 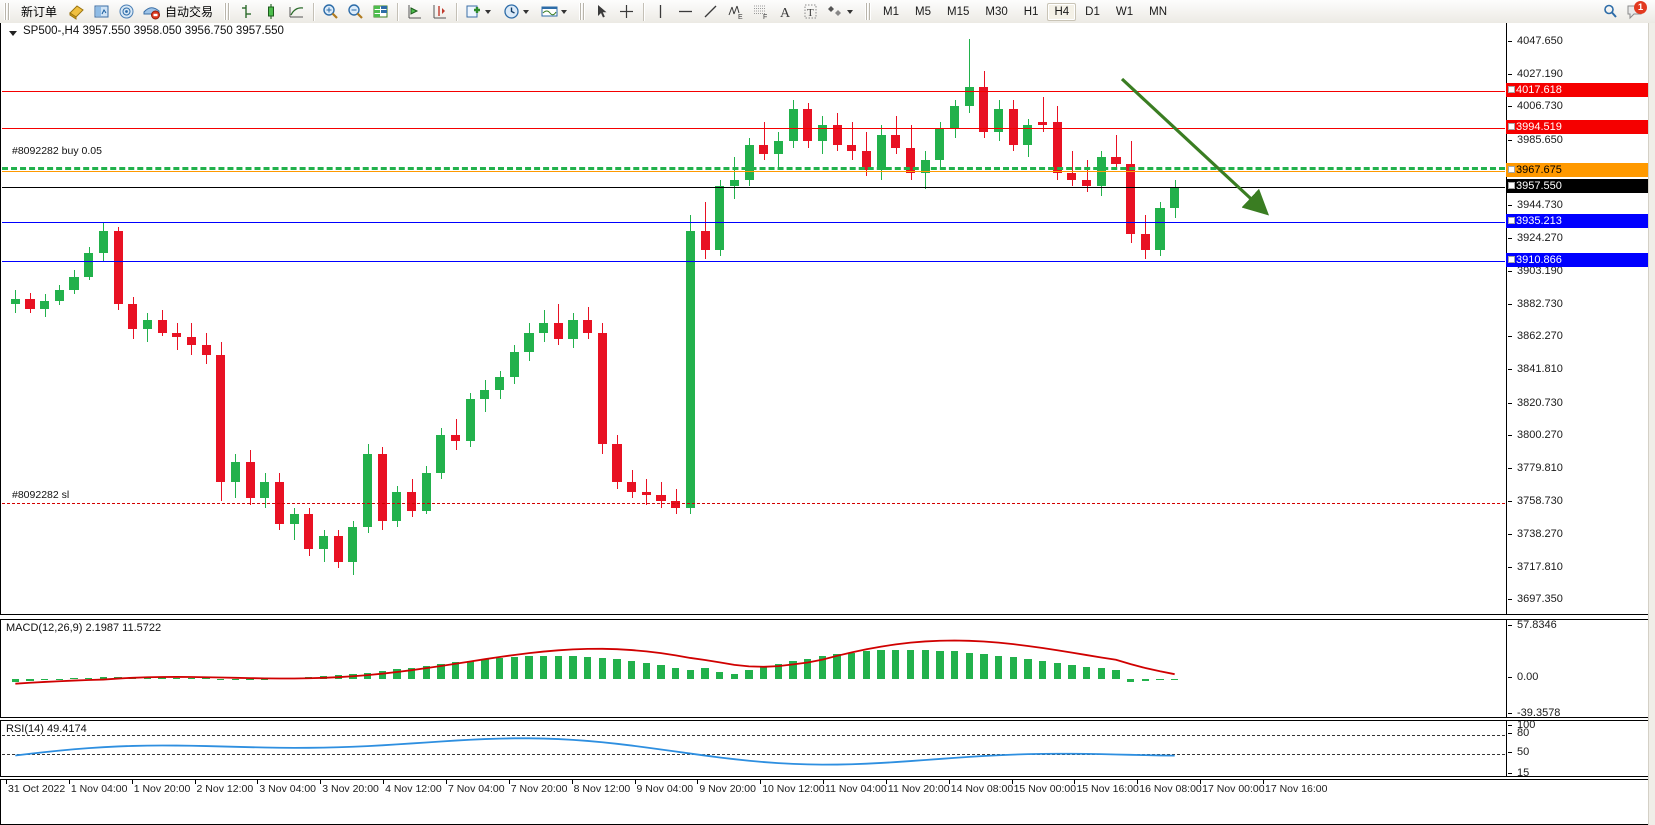 I want to click on timeframe-mn: MN, so click(x=1158, y=11).